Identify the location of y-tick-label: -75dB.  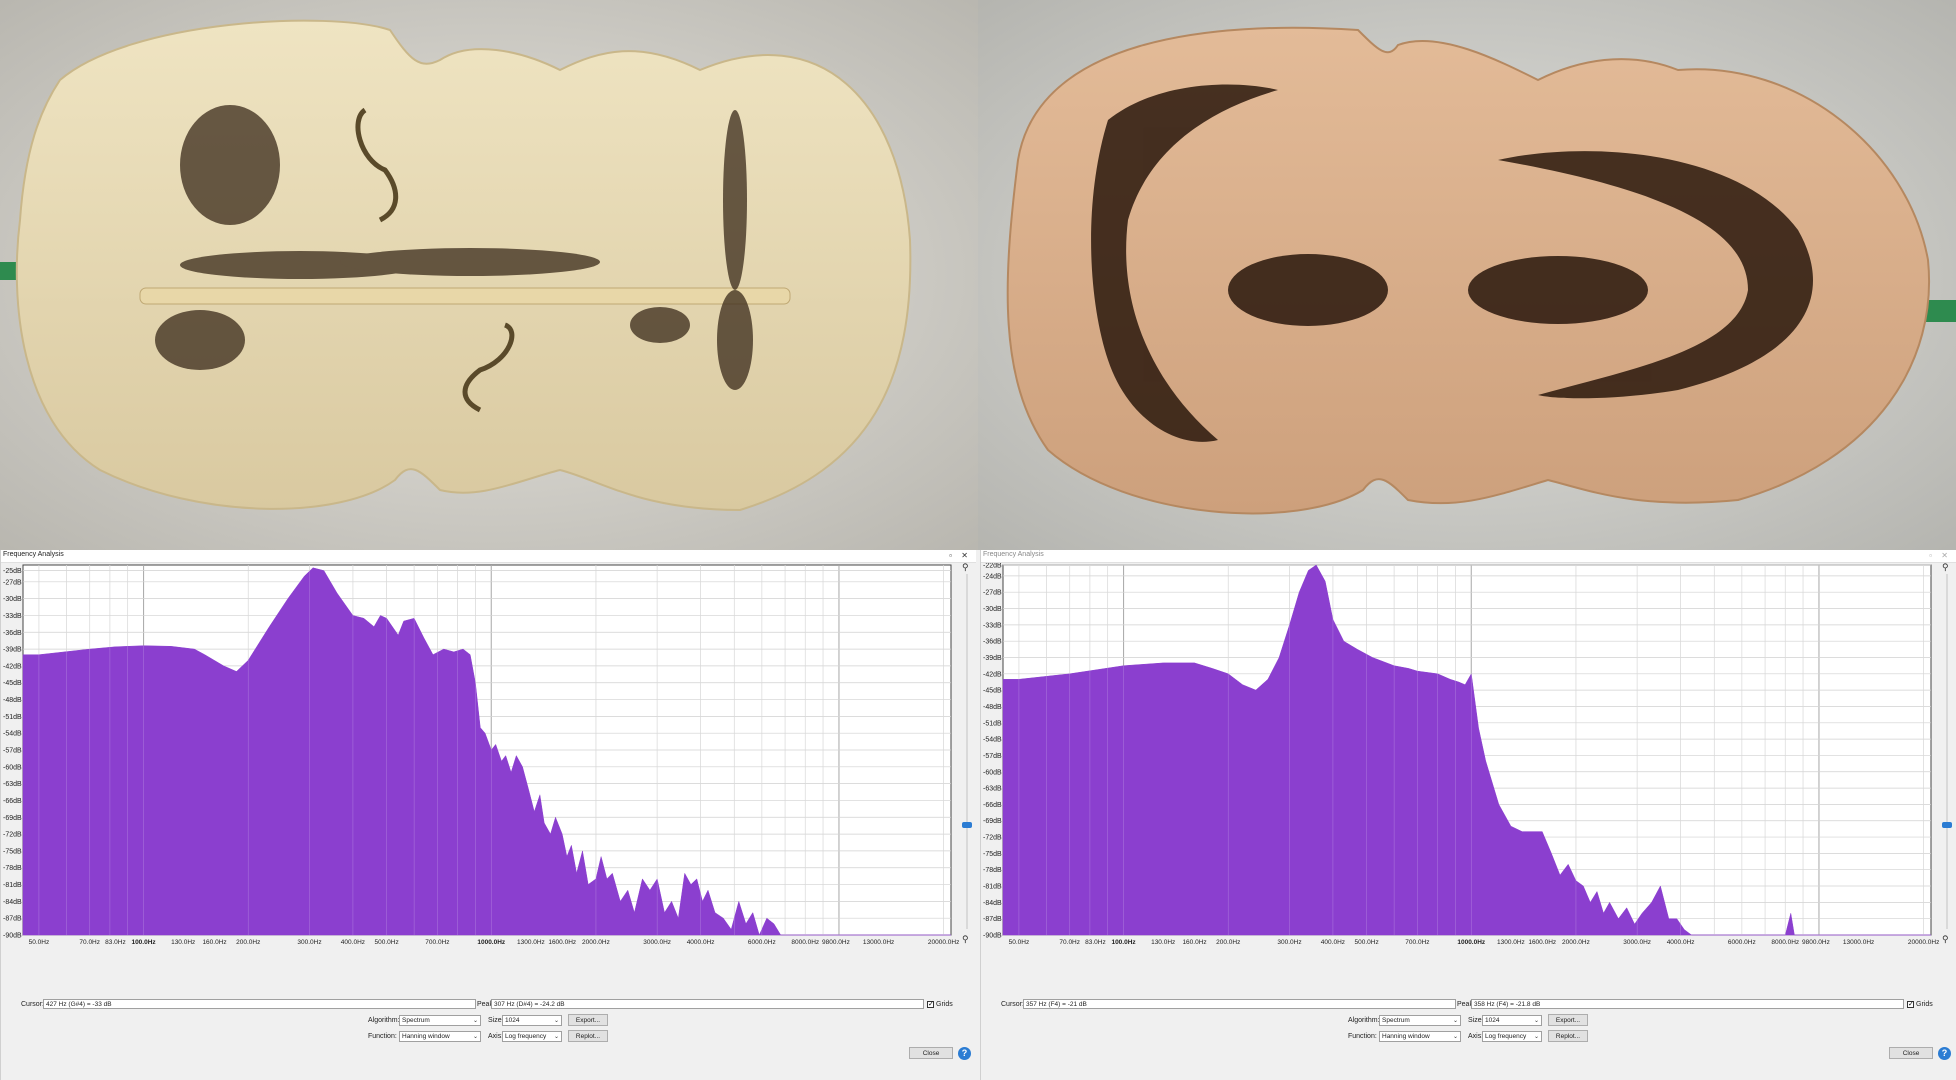
(12, 851).